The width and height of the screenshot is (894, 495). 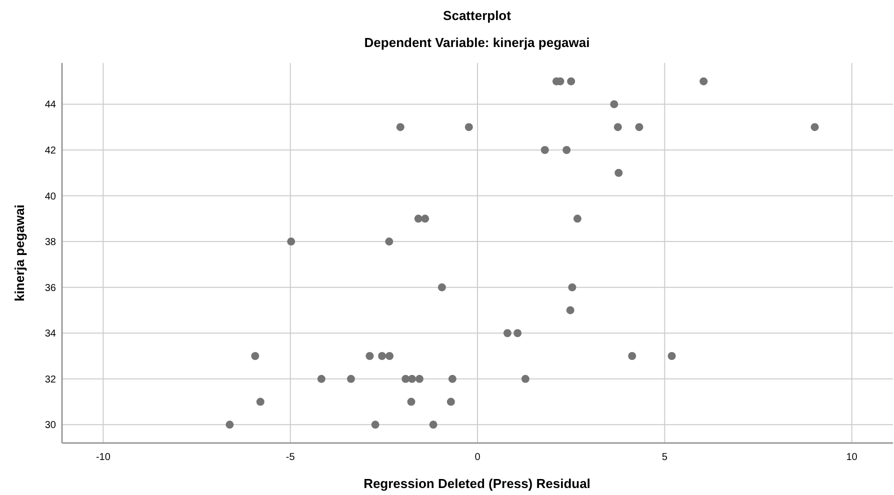 I want to click on y-tick-label: 34, so click(x=50, y=334).